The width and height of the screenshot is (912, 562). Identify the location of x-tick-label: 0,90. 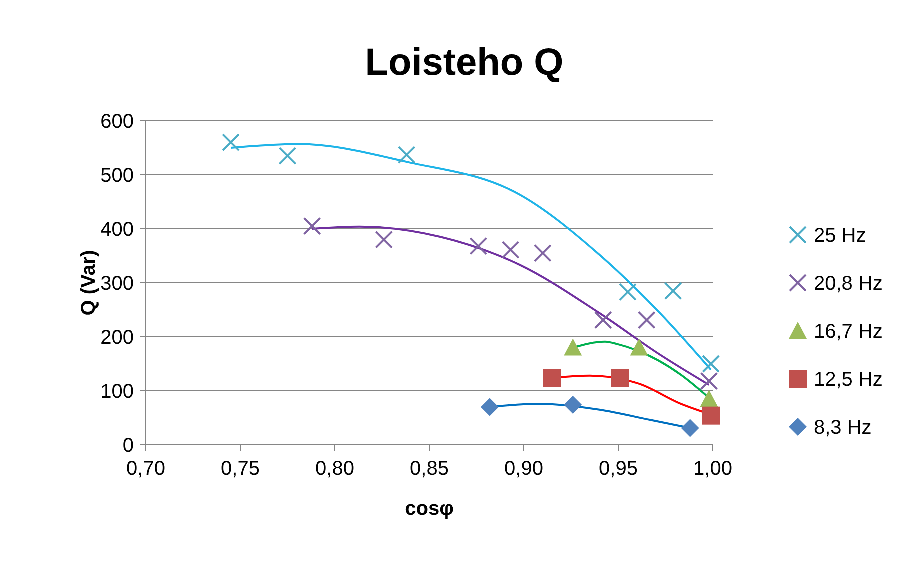
(524, 469).